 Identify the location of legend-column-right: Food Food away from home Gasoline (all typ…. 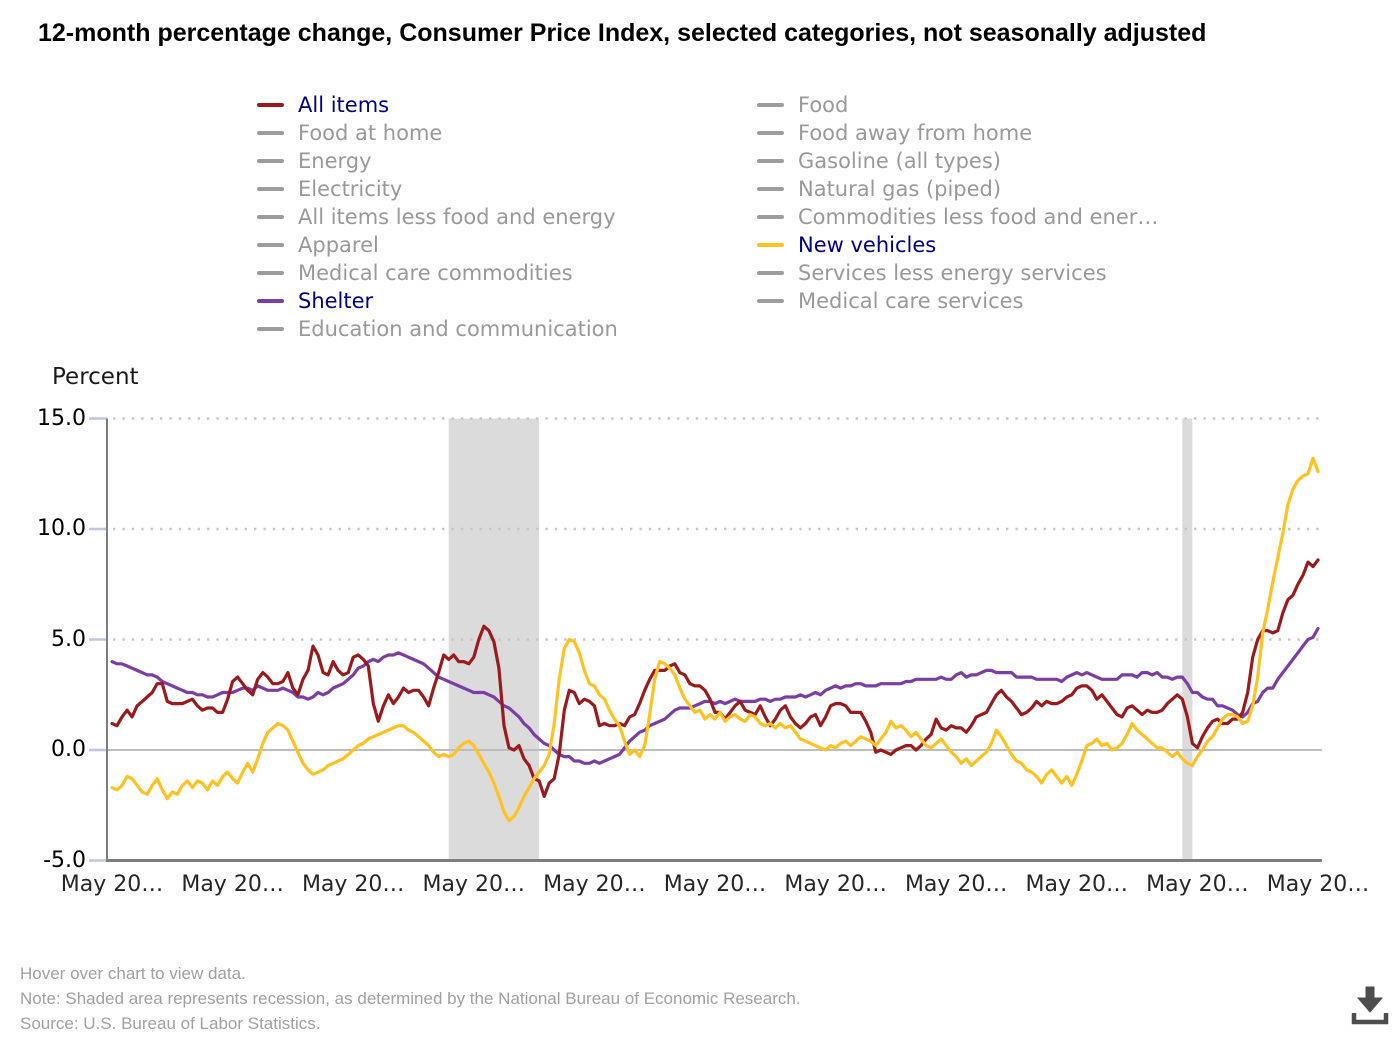
(957, 203).